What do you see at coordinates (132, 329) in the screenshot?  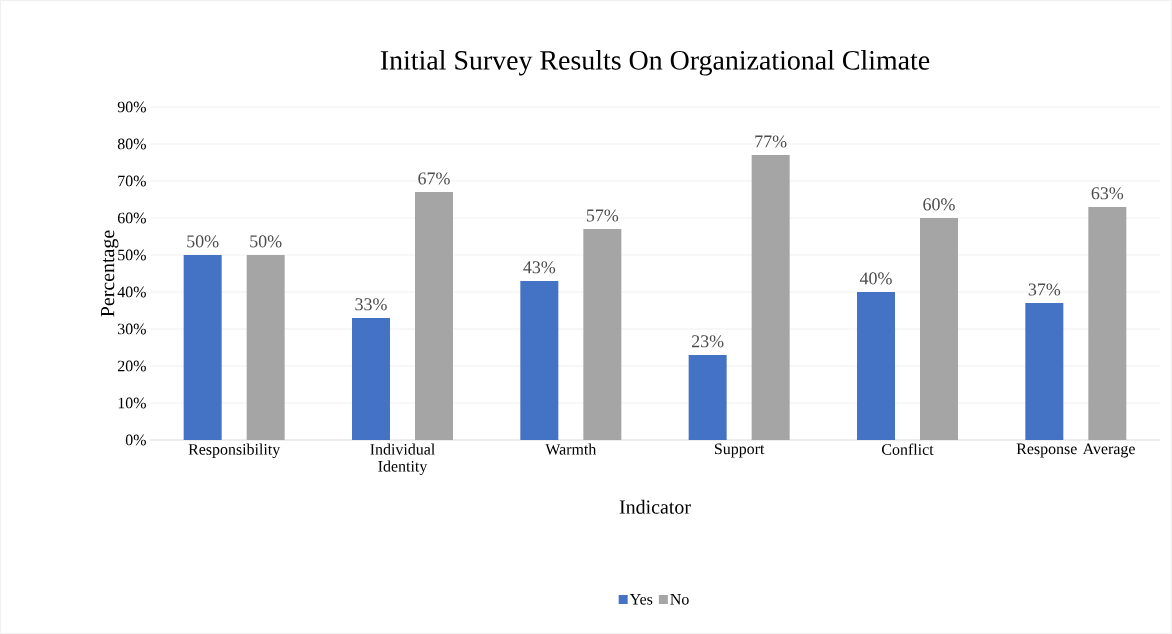 I see `y-tick-label: 30%` at bounding box center [132, 329].